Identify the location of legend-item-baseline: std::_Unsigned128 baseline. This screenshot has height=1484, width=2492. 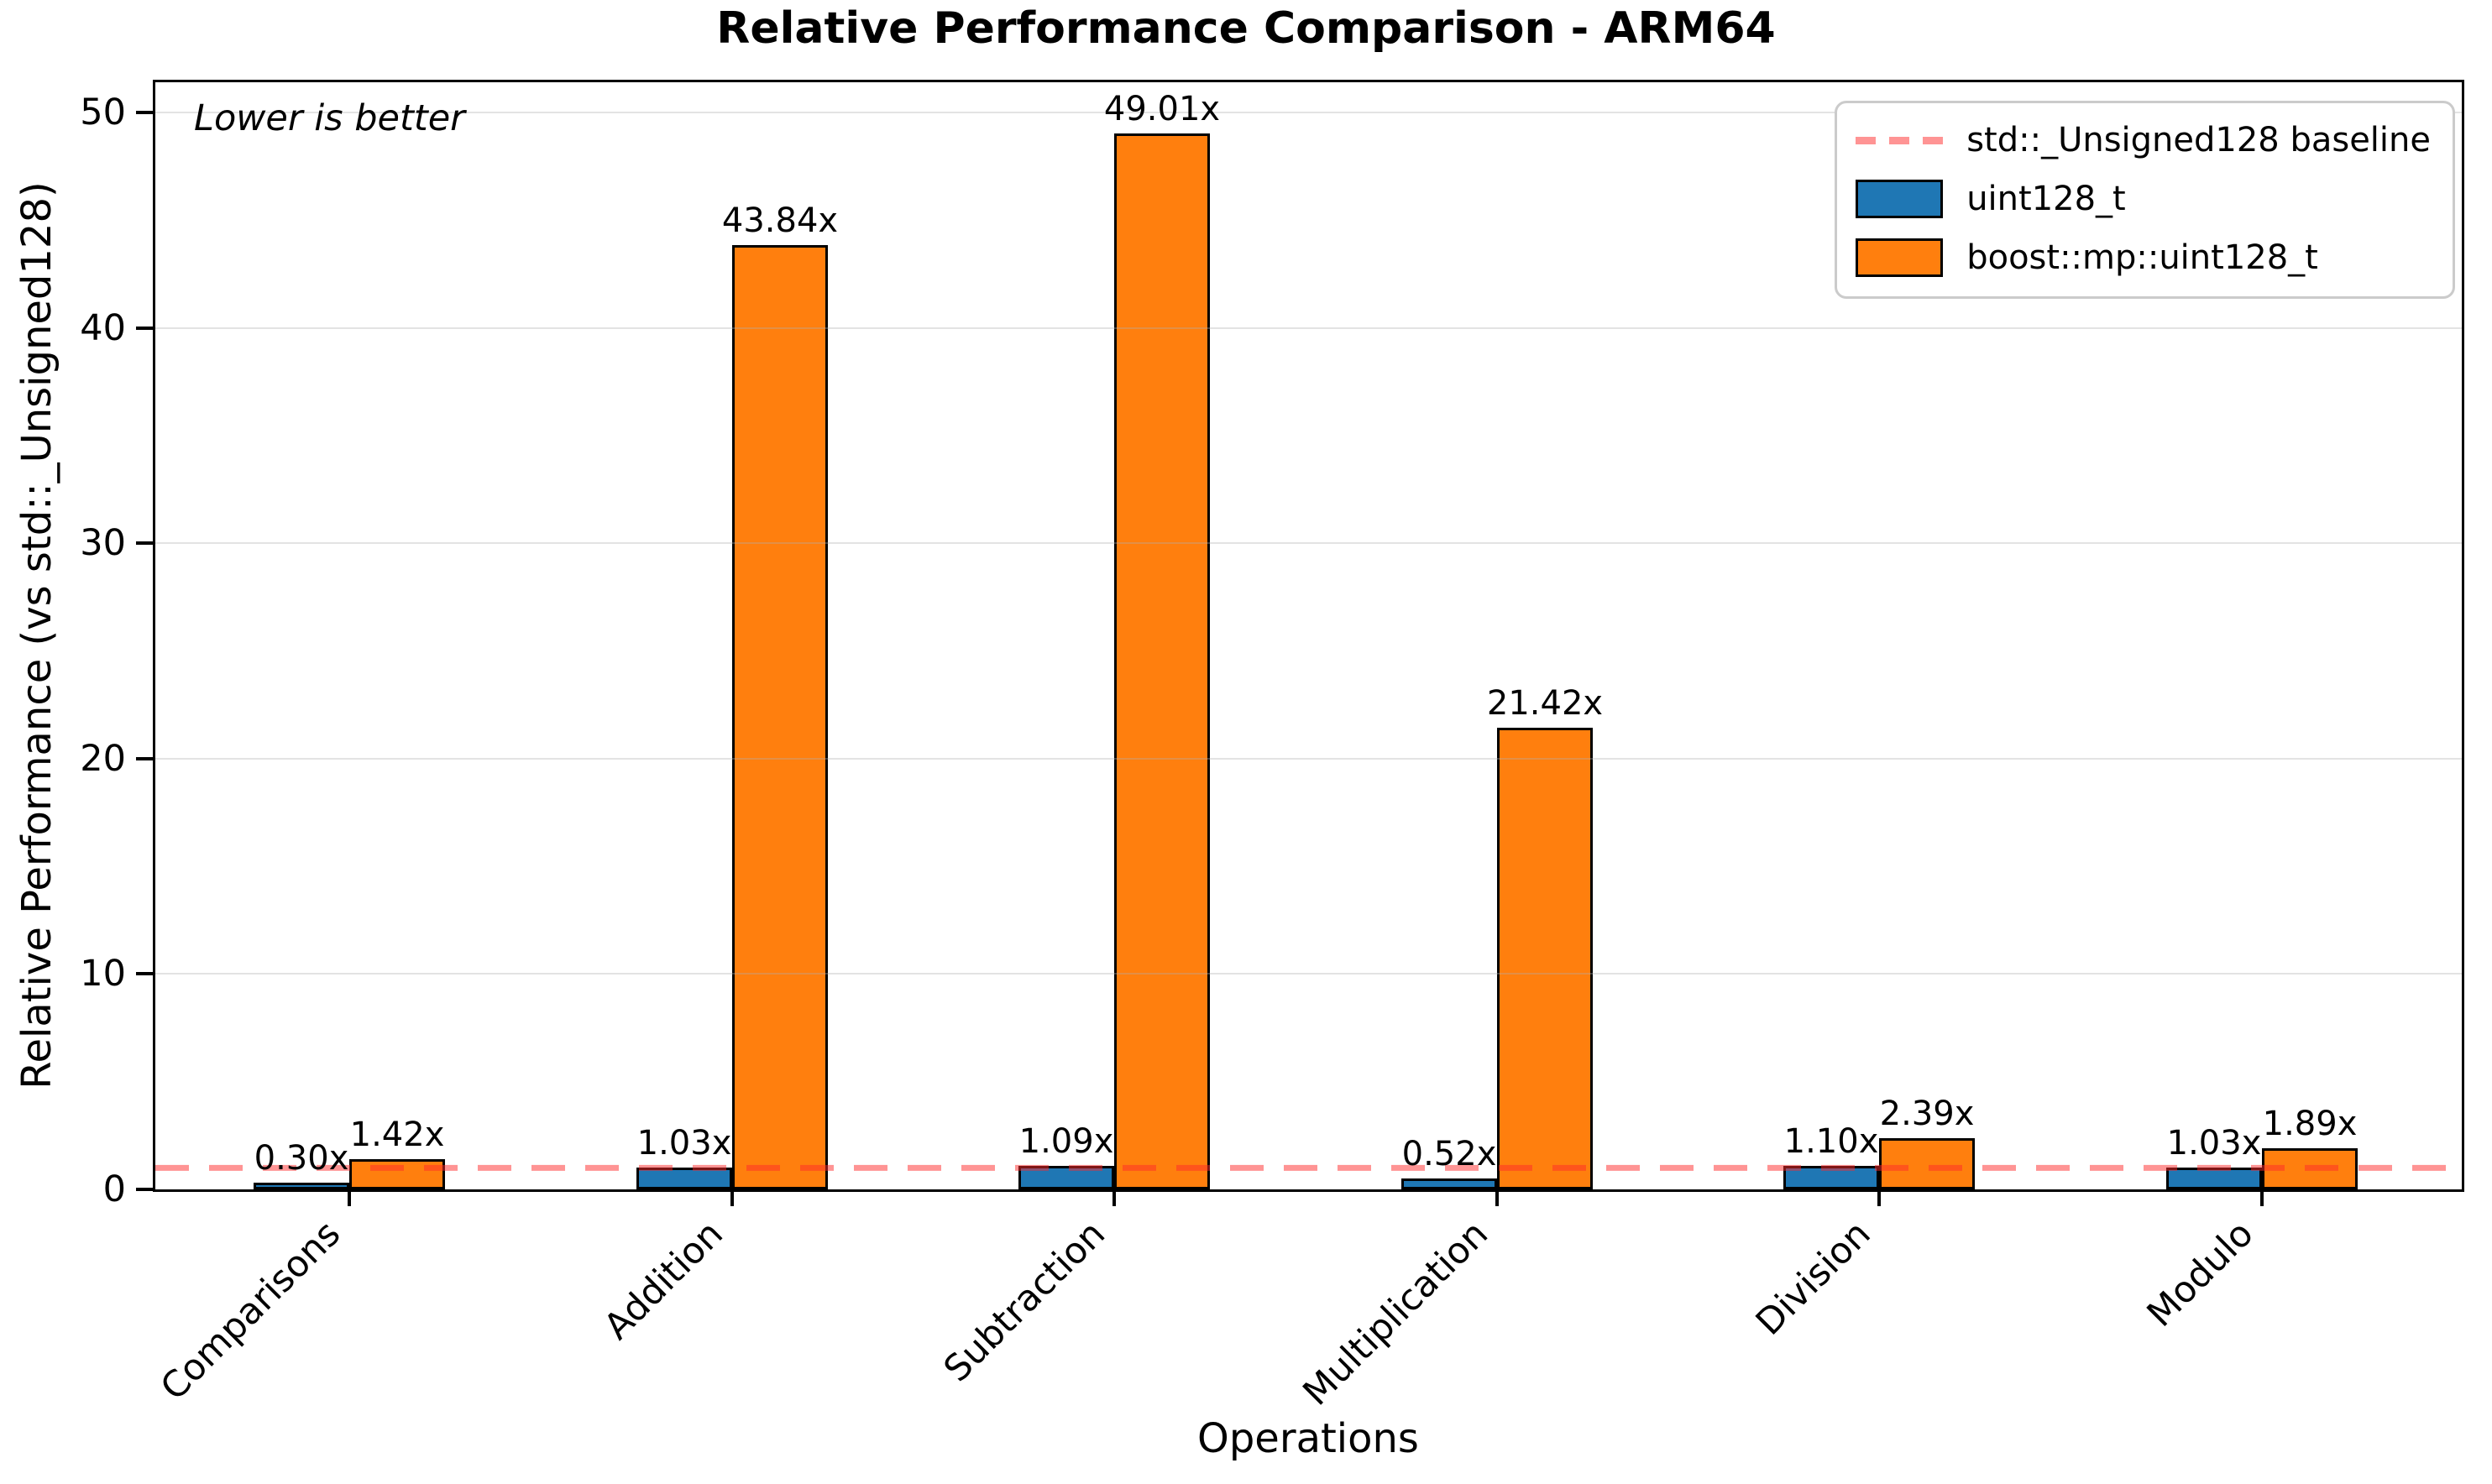
(2143, 140).